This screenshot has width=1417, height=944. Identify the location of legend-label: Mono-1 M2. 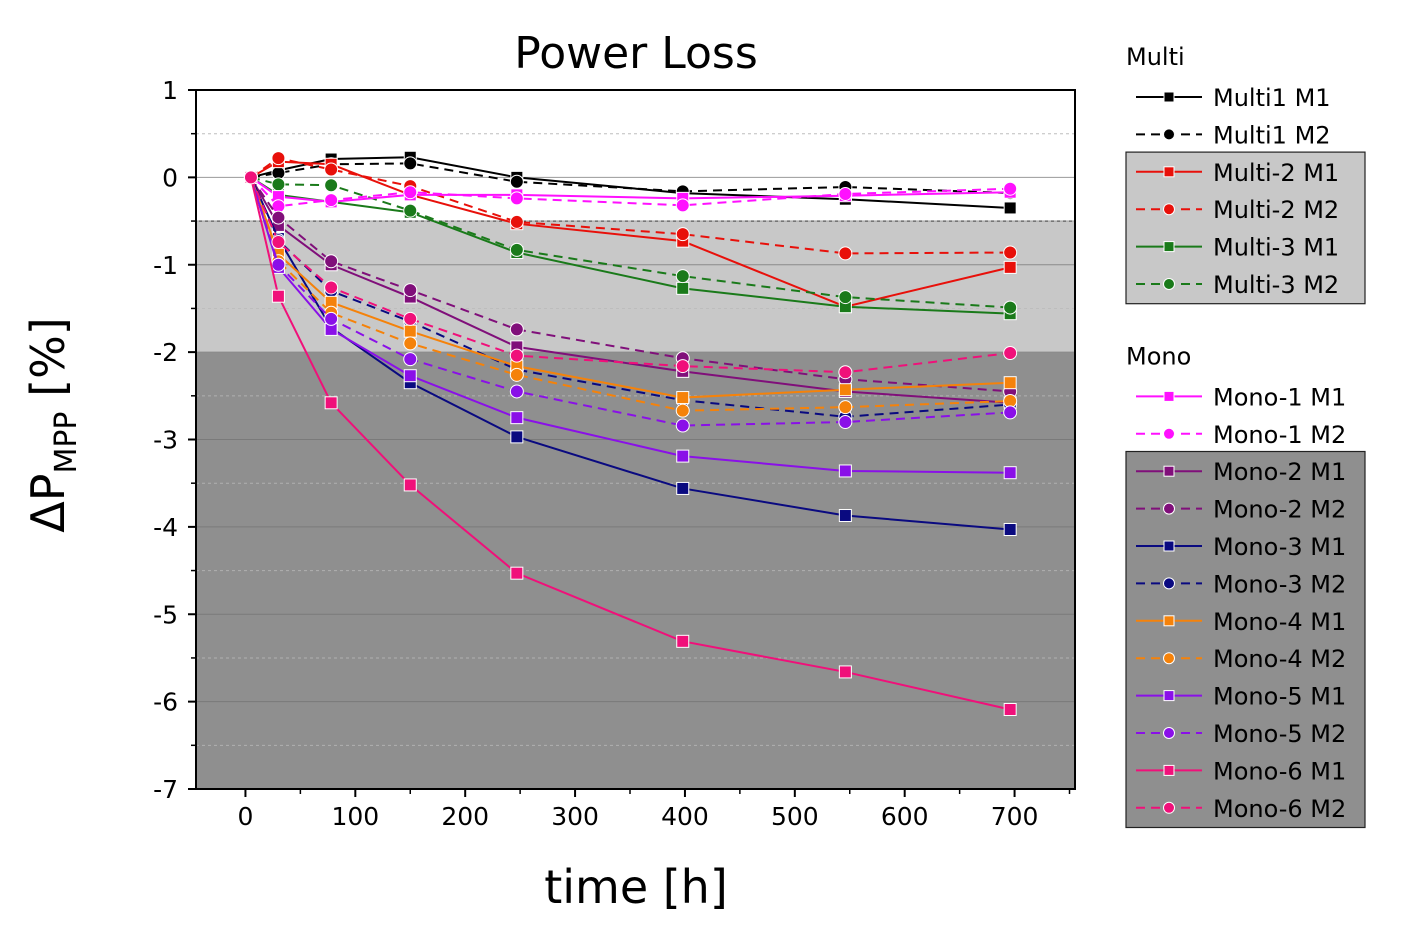
(1279, 435).